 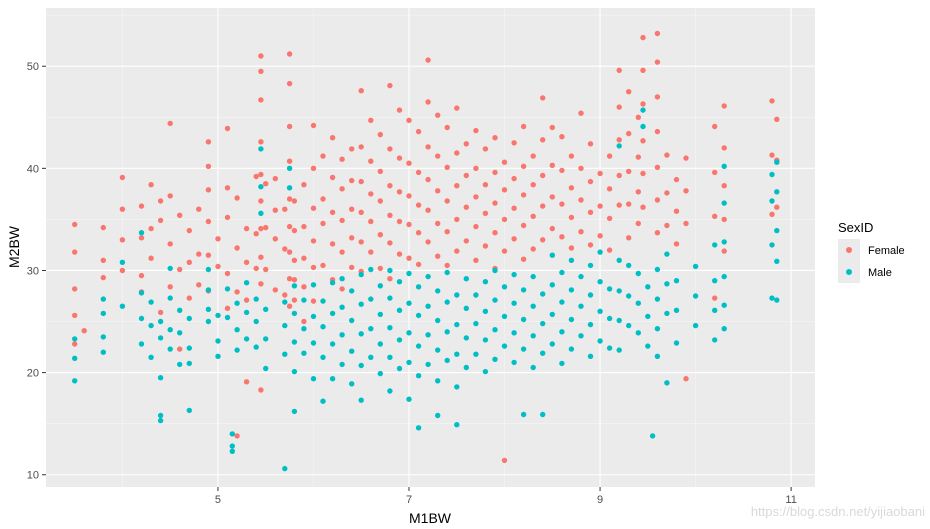 I want to click on y-axis-title: M2BW, so click(x=14, y=246).